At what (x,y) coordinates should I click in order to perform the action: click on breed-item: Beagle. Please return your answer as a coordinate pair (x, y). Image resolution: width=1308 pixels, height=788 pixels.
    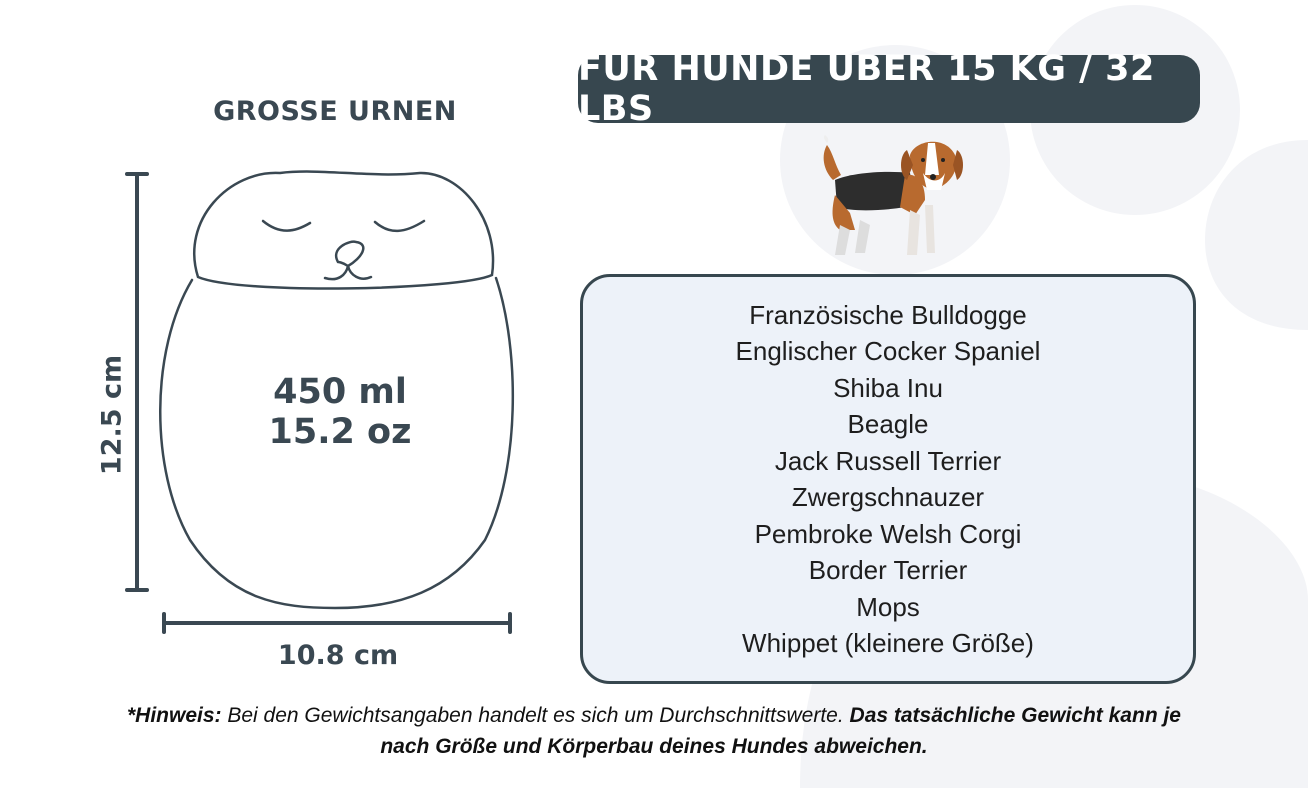
    Looking at the image, I should click on (888, 424).